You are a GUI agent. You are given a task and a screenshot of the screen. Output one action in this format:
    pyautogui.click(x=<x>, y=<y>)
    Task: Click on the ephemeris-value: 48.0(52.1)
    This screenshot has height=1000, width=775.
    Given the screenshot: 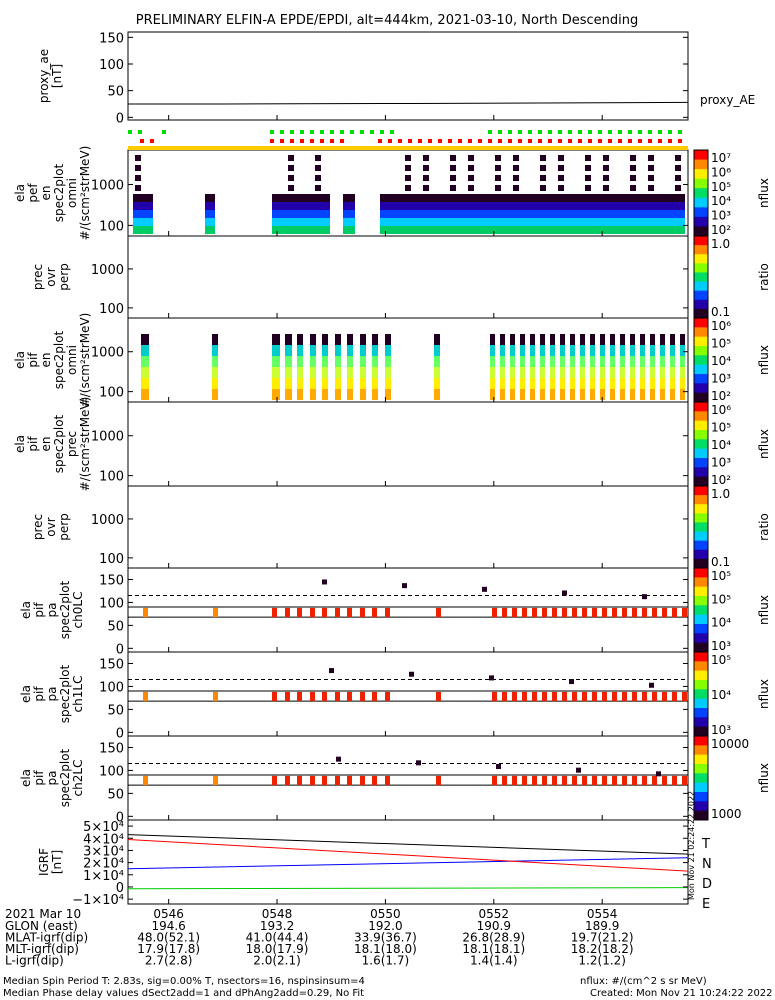 What is the action you would take?
    pyautogui.click(x=168, y=938)
    